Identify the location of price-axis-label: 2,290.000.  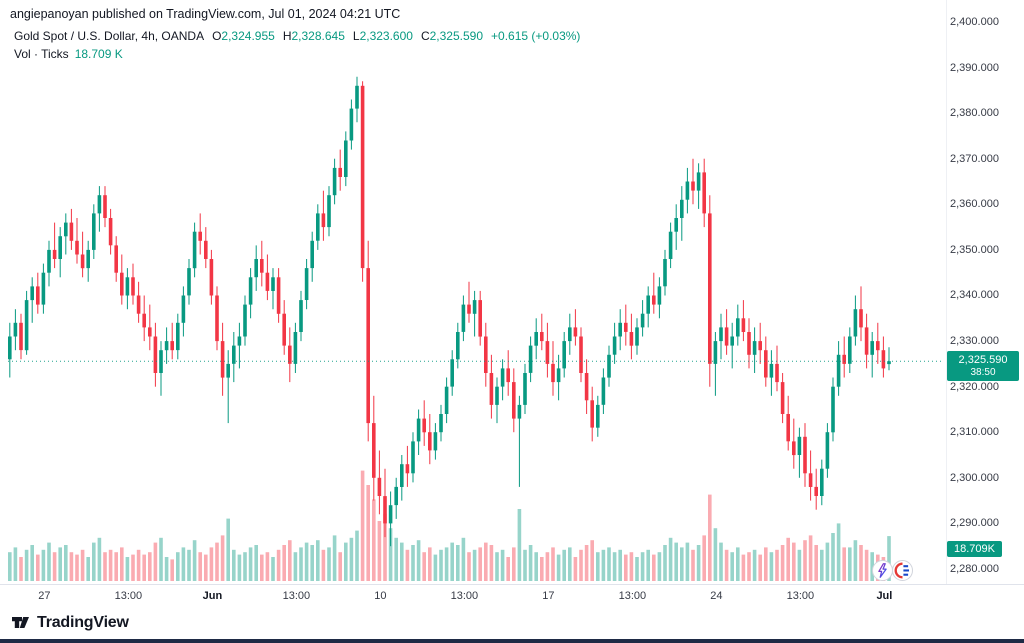
(974, 523).